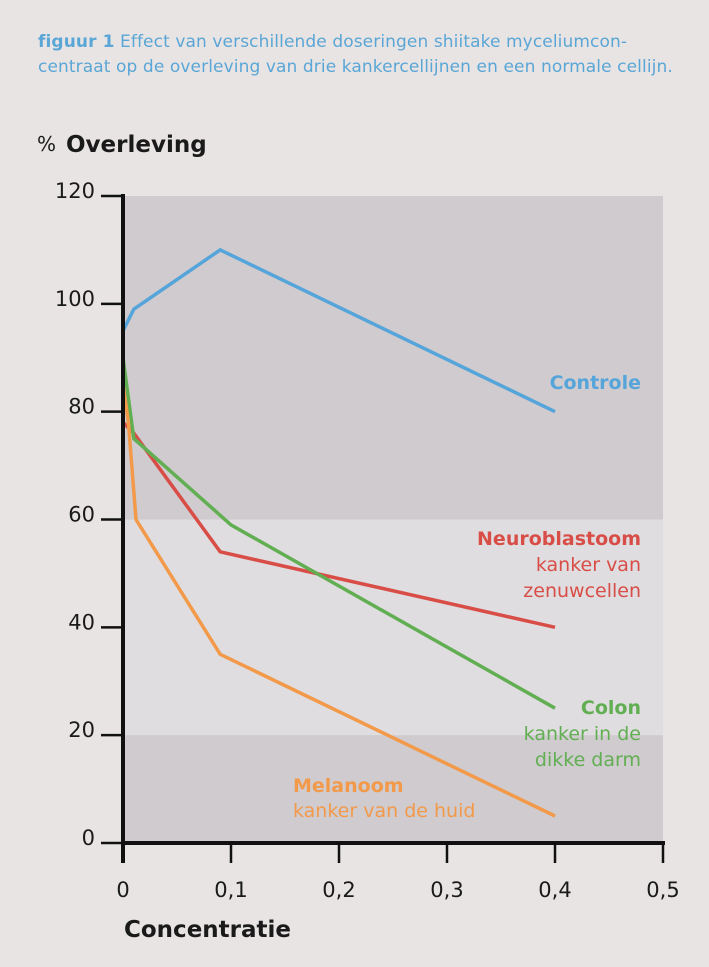 The image size is (709, 967). Describe the element at coordinates (81, 515) in the screenshot. I see `y-tick-label: 60` at that location.